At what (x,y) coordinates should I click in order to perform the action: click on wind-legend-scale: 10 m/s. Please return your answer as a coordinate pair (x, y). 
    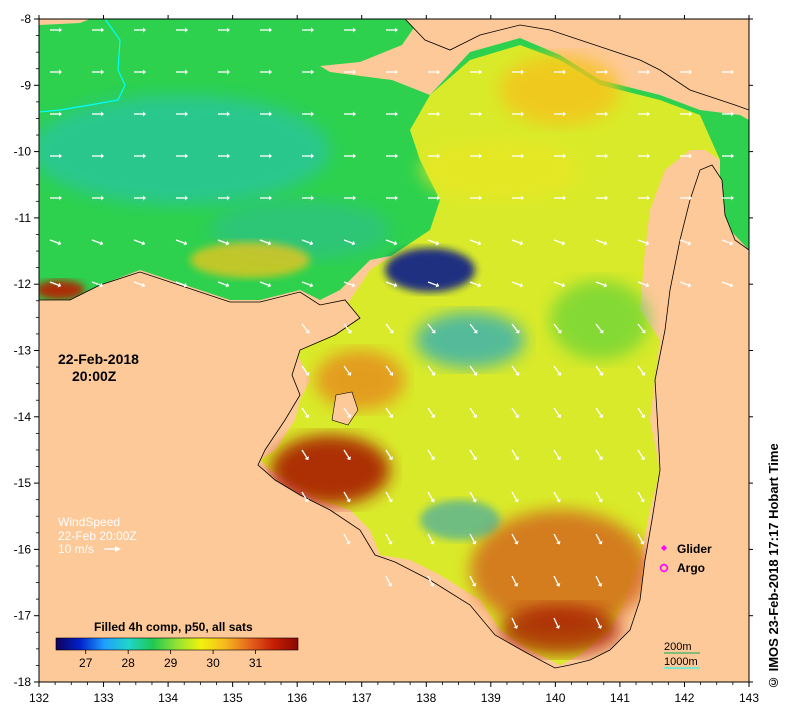
    Looking at the image, I should click on (76, 549).